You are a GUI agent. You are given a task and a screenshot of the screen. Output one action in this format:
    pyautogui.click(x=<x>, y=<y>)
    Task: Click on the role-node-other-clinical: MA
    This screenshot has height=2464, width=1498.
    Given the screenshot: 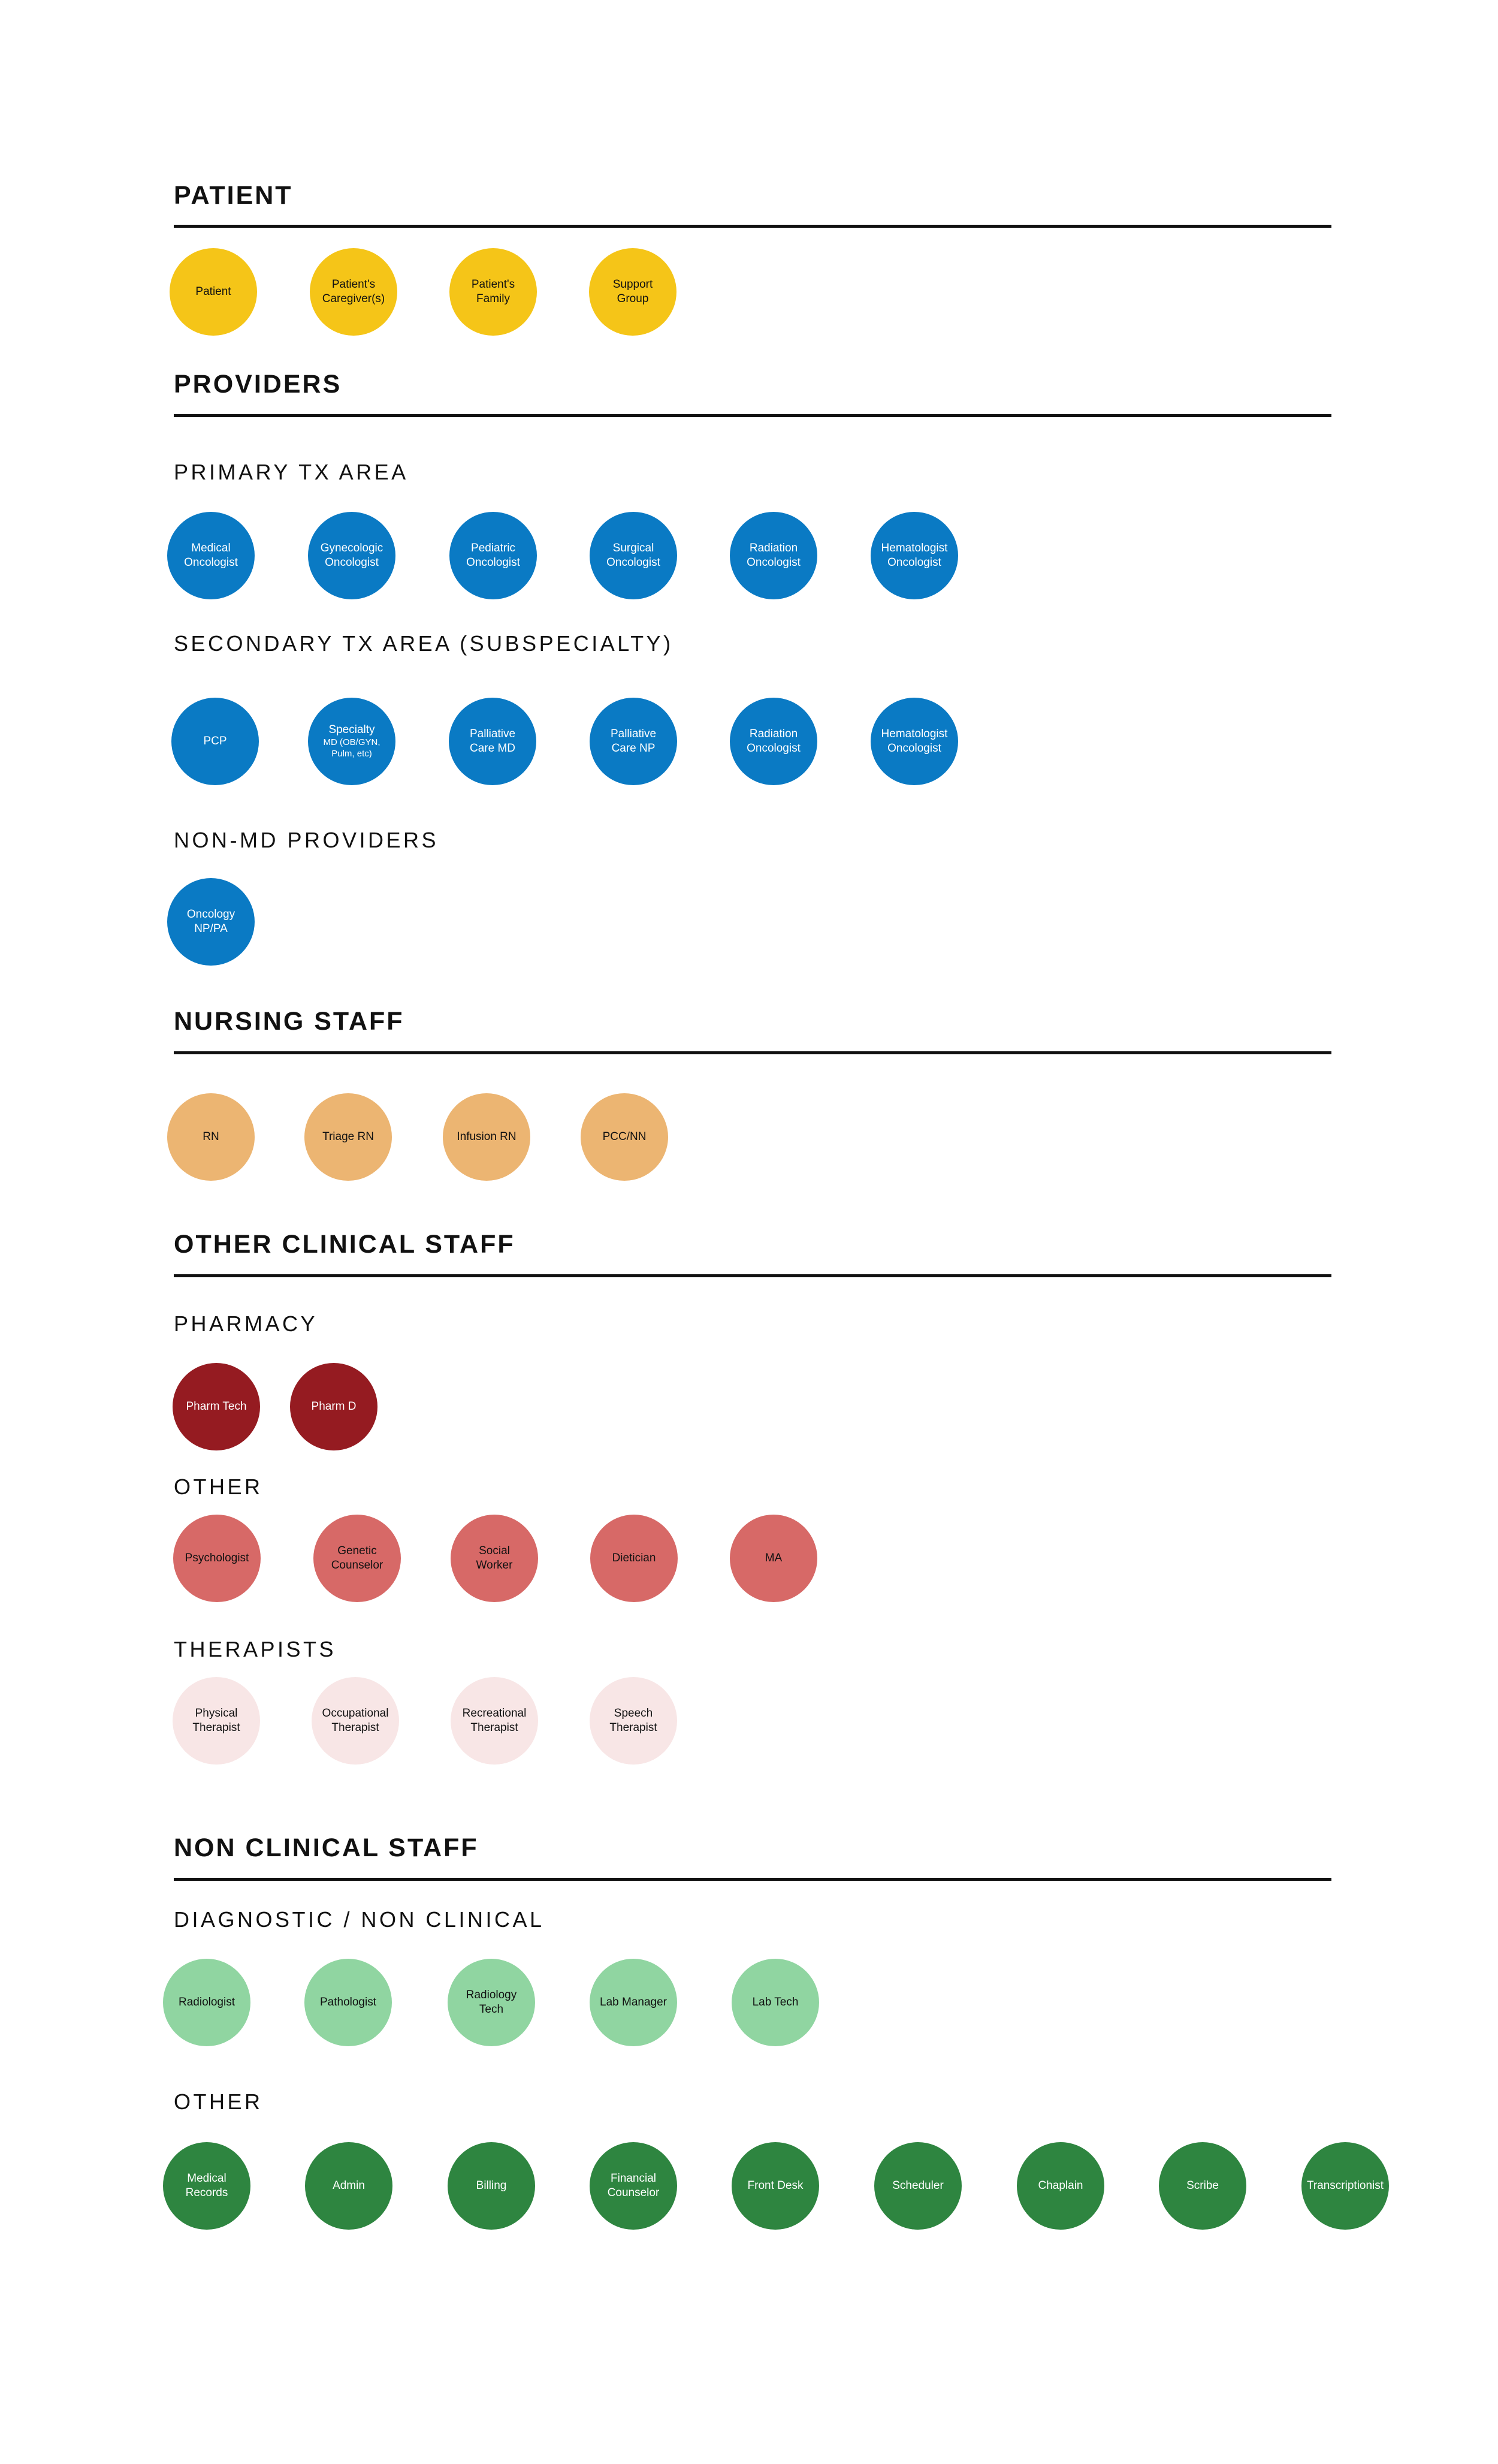 What is the action you would take?
    pyautogui.click(x=773, y=1558)
    